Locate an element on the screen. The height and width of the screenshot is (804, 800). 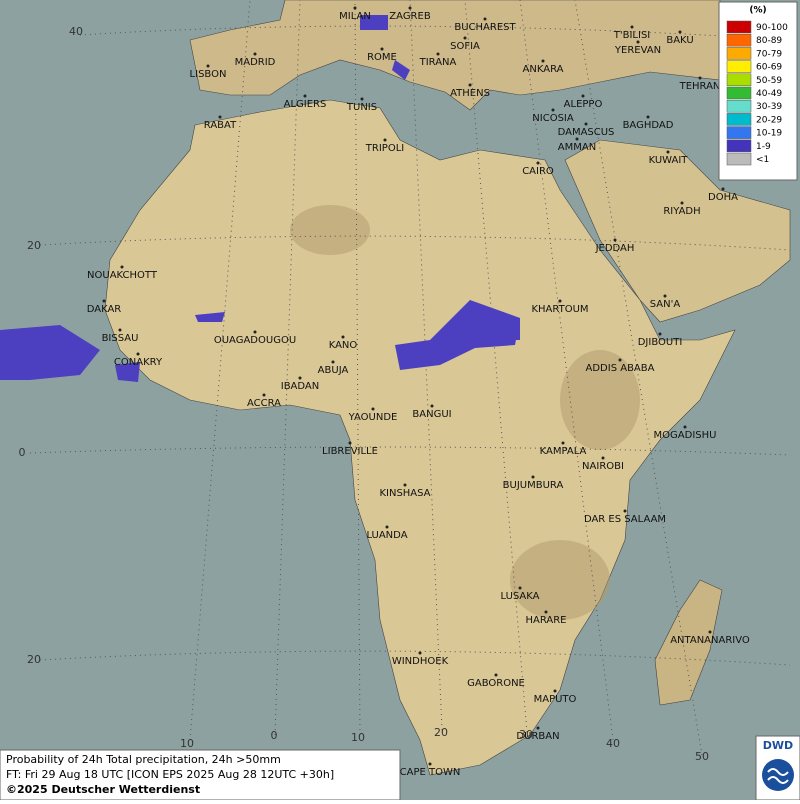
city-label: ATHENS is located at coordinates (470, 93).